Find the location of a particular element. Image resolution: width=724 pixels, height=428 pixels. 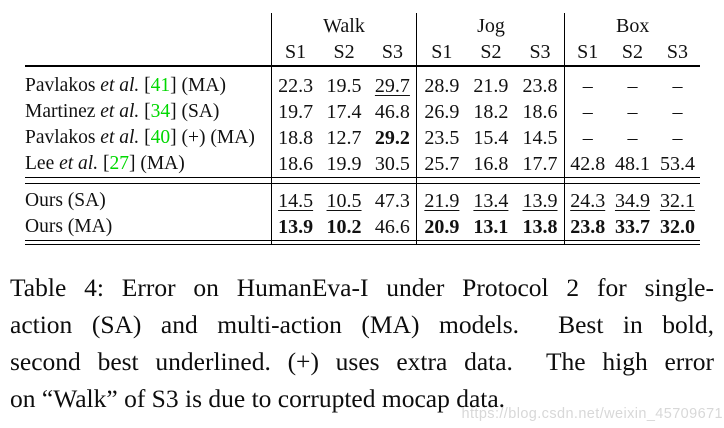

label-text: Martinez is located at coordinates (63, 111).